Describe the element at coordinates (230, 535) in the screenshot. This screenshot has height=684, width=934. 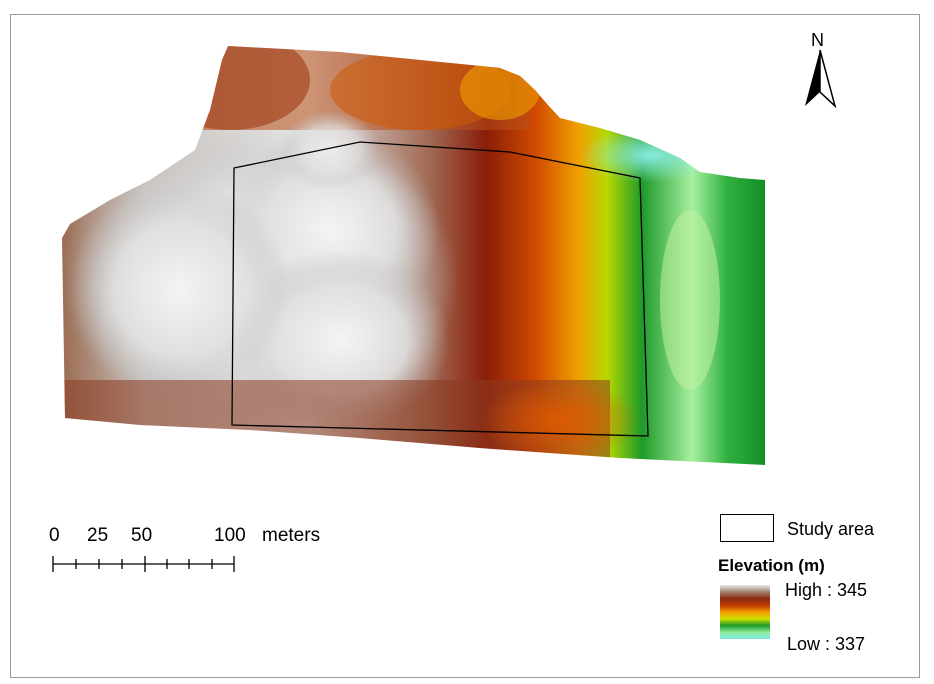
I see `scale-label-100: 100` at that location.